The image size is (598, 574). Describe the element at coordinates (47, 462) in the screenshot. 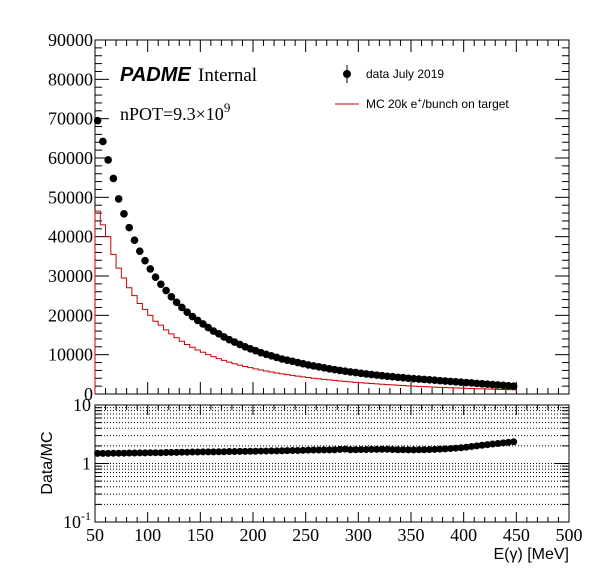

I see `ratio-ylabel: Data/MC` at that location.